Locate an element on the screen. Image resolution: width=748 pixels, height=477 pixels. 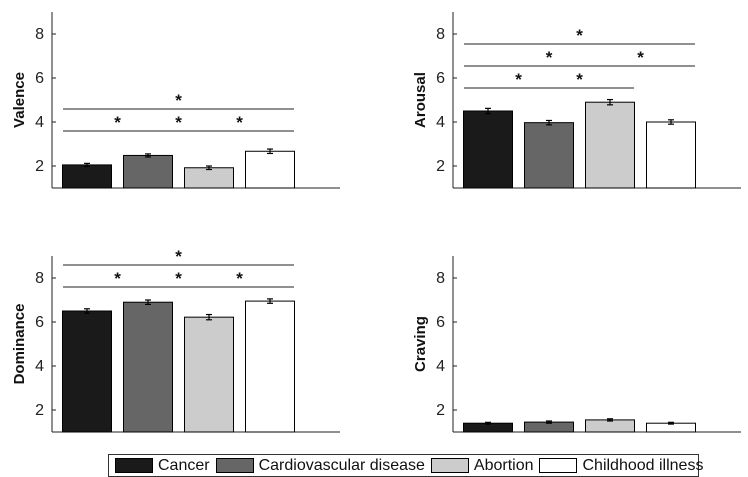
legend-item: Abortion is located at coordinates (482, 465).